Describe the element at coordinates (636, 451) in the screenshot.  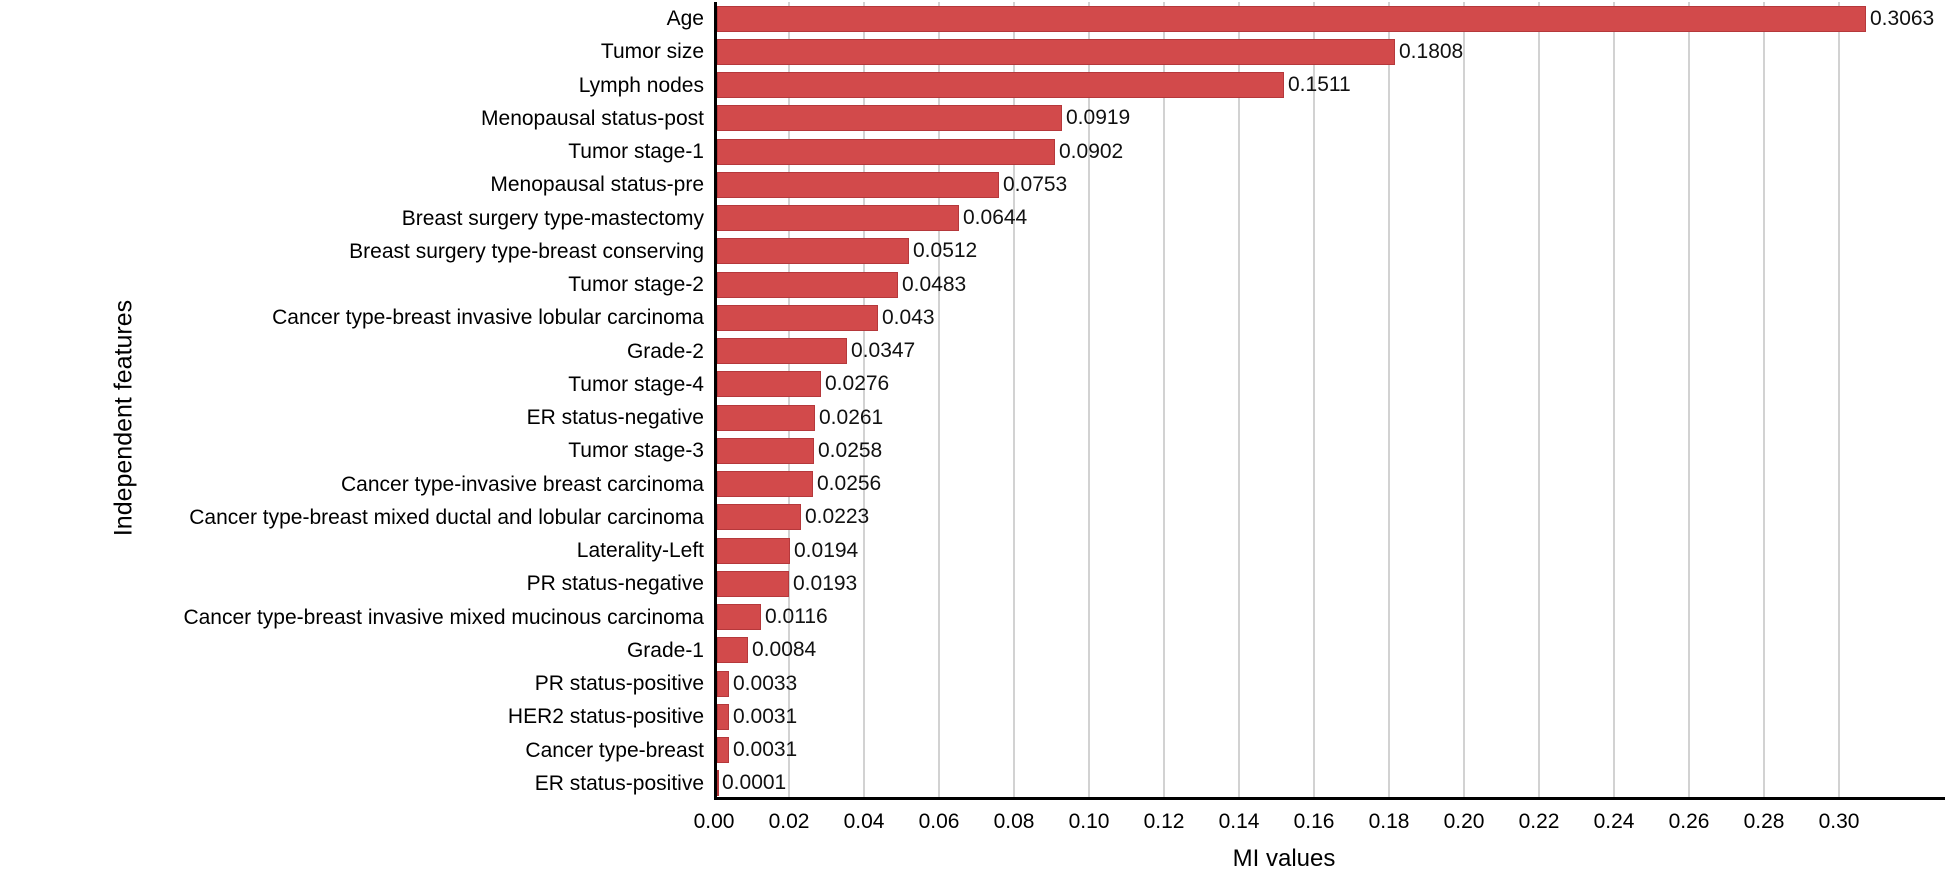
I see `category-label: Tumor stage-3` at that location.